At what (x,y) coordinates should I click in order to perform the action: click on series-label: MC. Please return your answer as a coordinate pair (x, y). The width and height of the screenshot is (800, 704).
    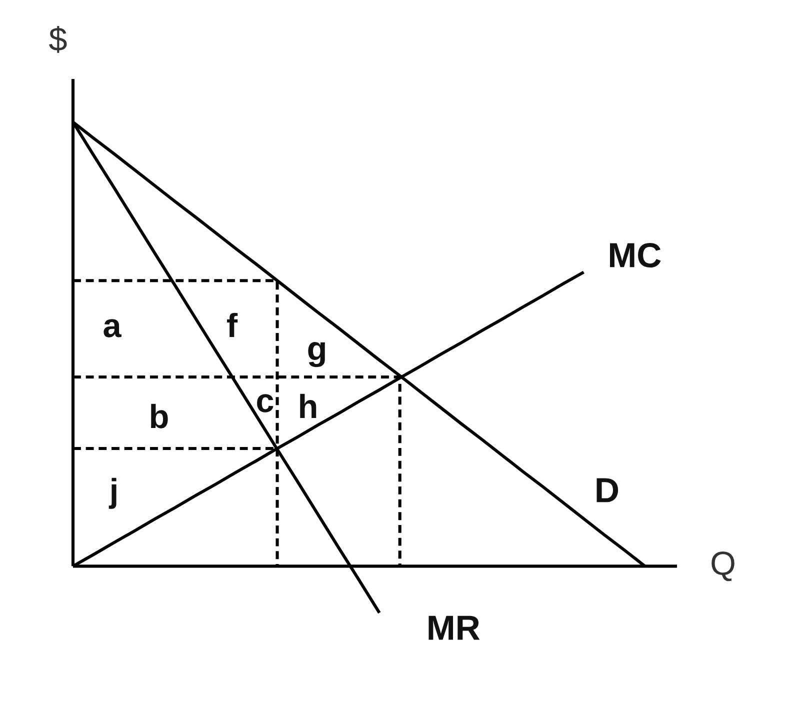
    Looking at the image, I should click on (635, 255).